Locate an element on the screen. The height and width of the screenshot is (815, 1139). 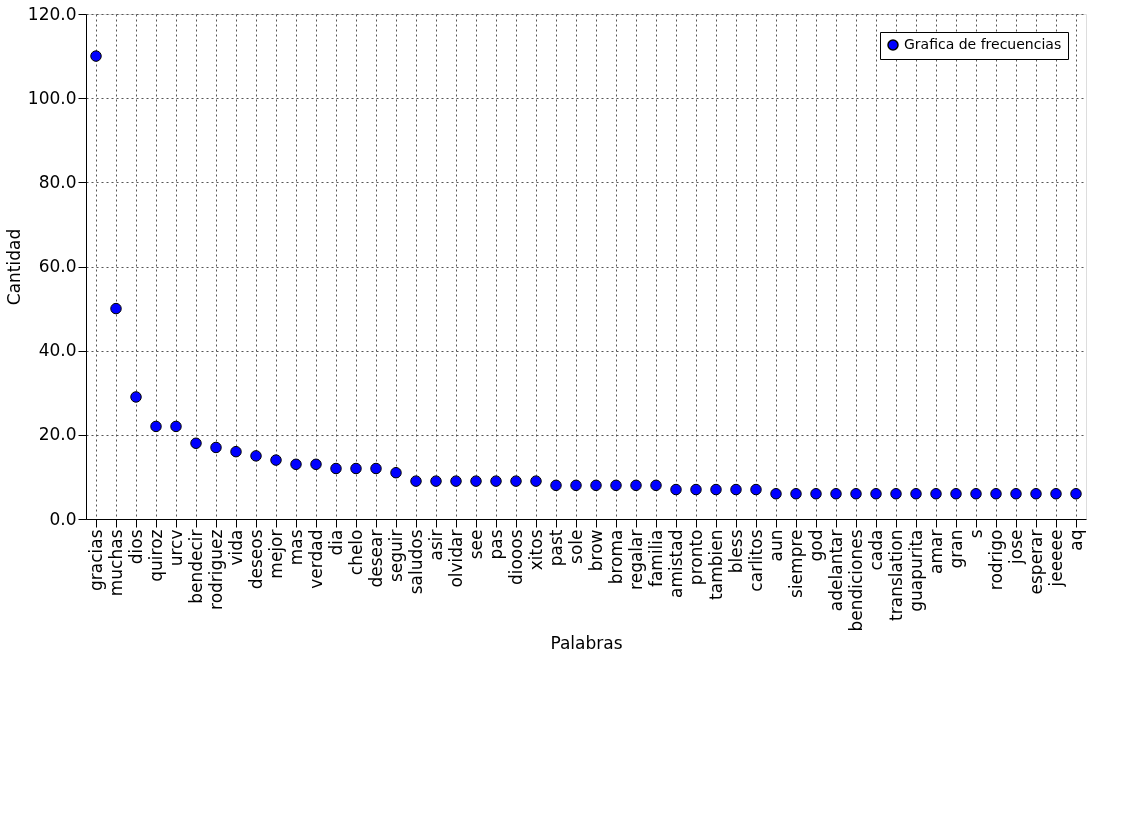
x-tick-label: bendecir is located at coordinates (195, 566).